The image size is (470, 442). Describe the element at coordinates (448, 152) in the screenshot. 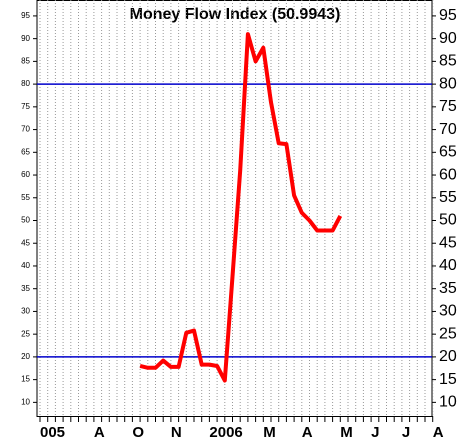

I see `y-tick-label-right: 65` at that location.